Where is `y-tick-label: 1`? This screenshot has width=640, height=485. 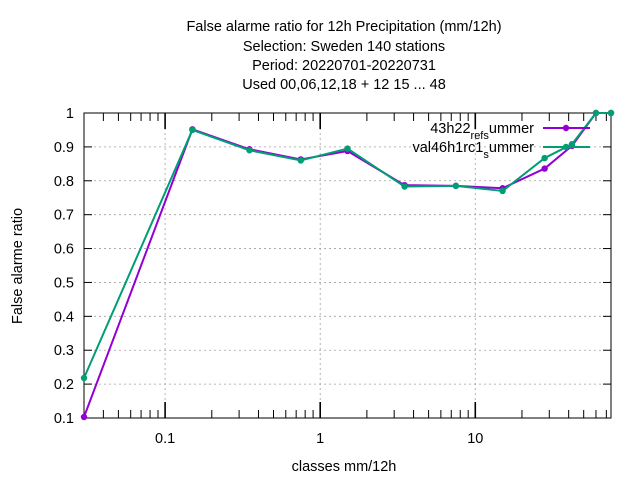
y-tick-label: 1 is located at coordinates (70, 114).